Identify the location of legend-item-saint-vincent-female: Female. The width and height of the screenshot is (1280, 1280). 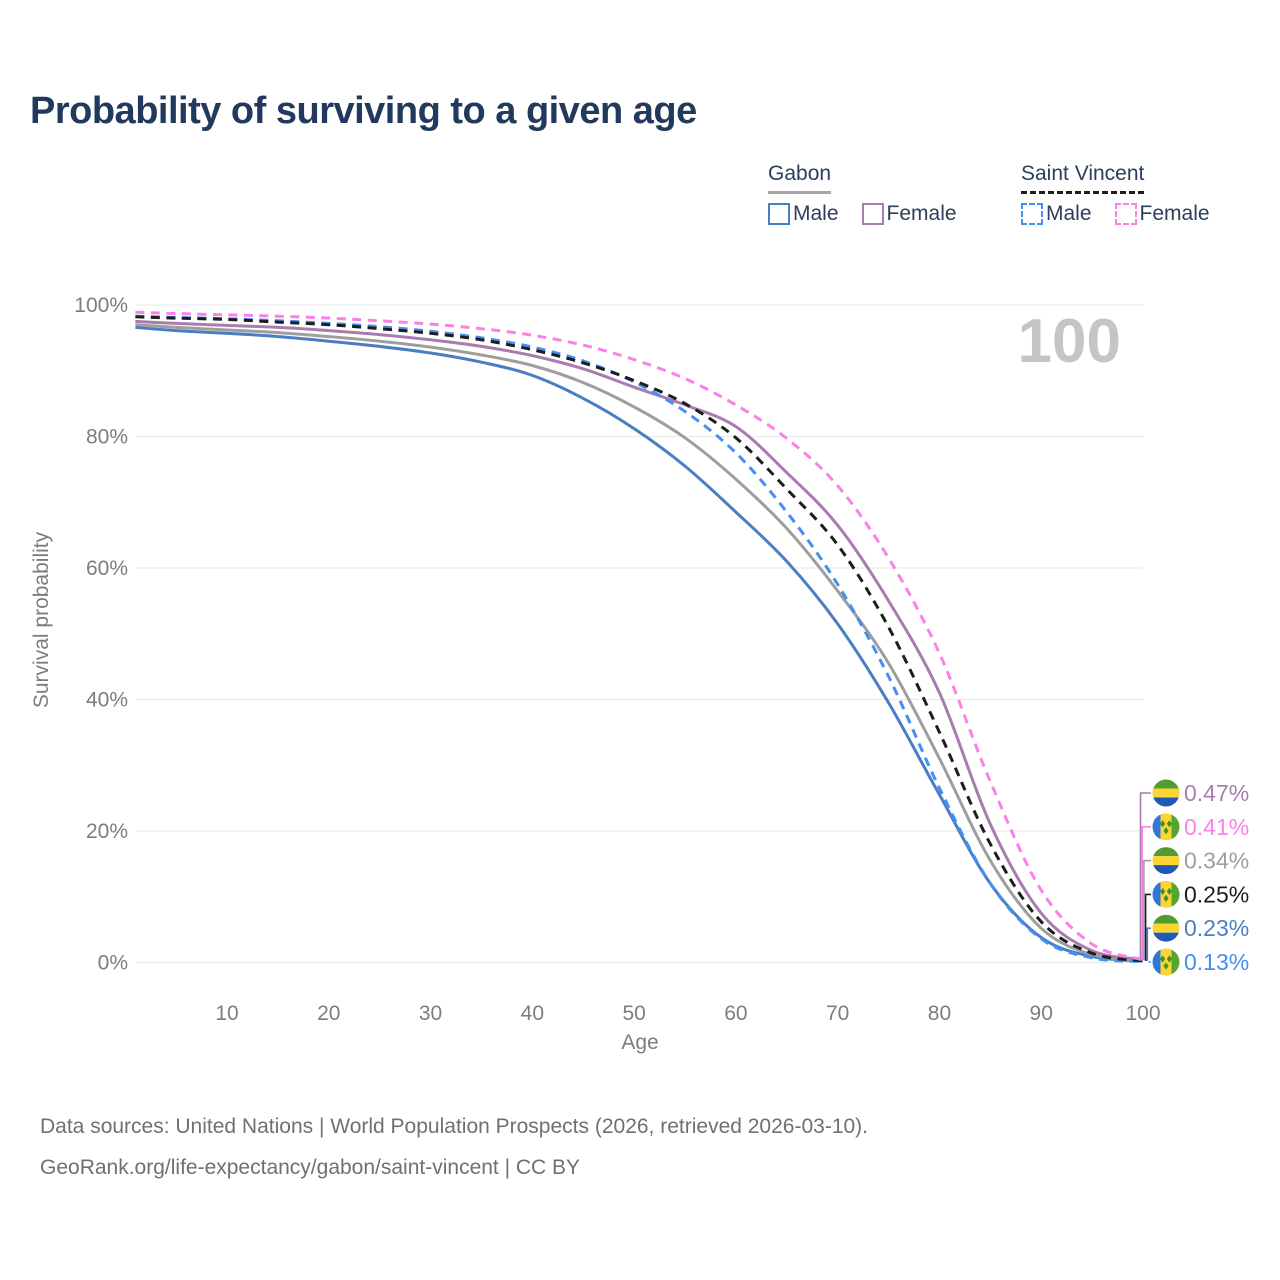
(1162, 214).